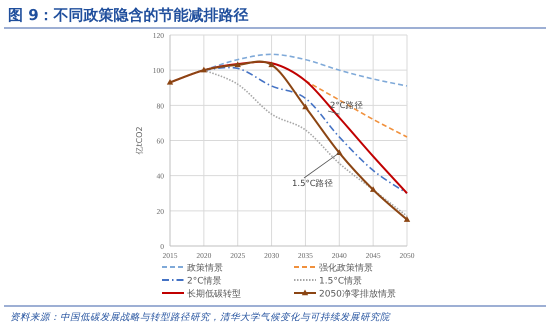 The width and height of the screenshot is (550, 327). What do you see at coordinates (347, 106) in the screenshot?
I see `annotation: 2°C路径` at bounding box center [347, 106].